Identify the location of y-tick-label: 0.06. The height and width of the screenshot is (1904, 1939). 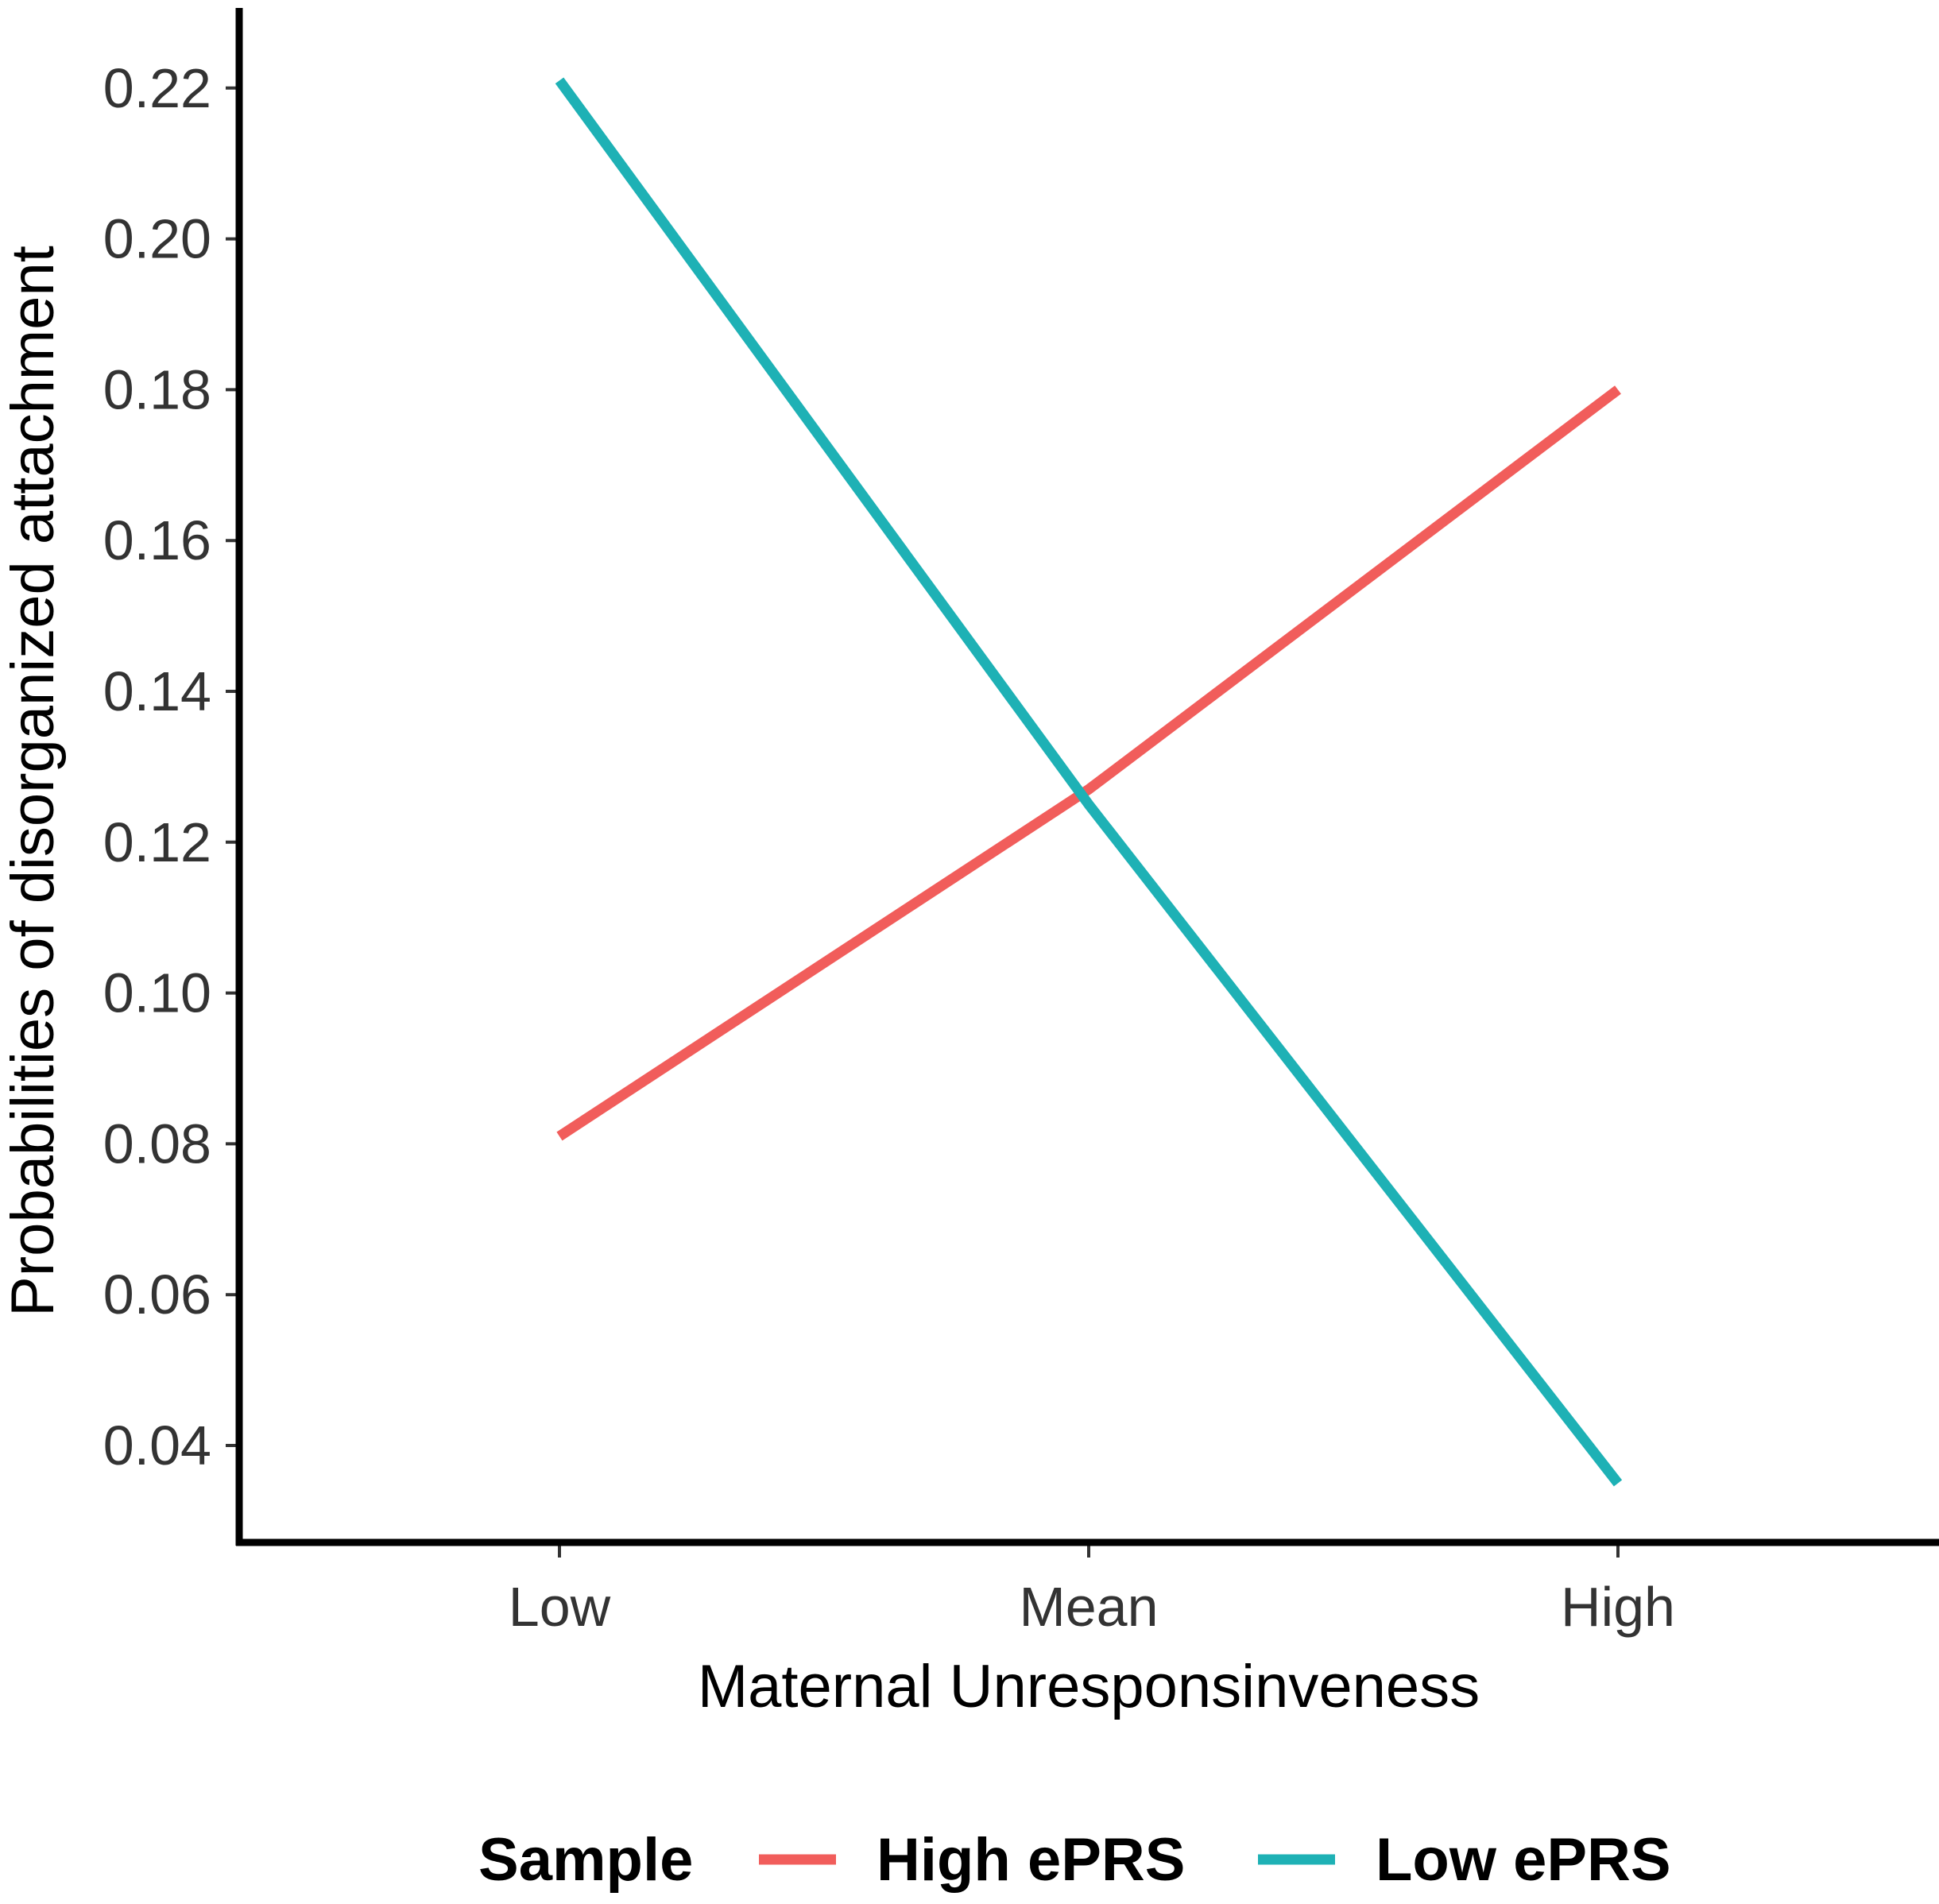
(157, 1294).